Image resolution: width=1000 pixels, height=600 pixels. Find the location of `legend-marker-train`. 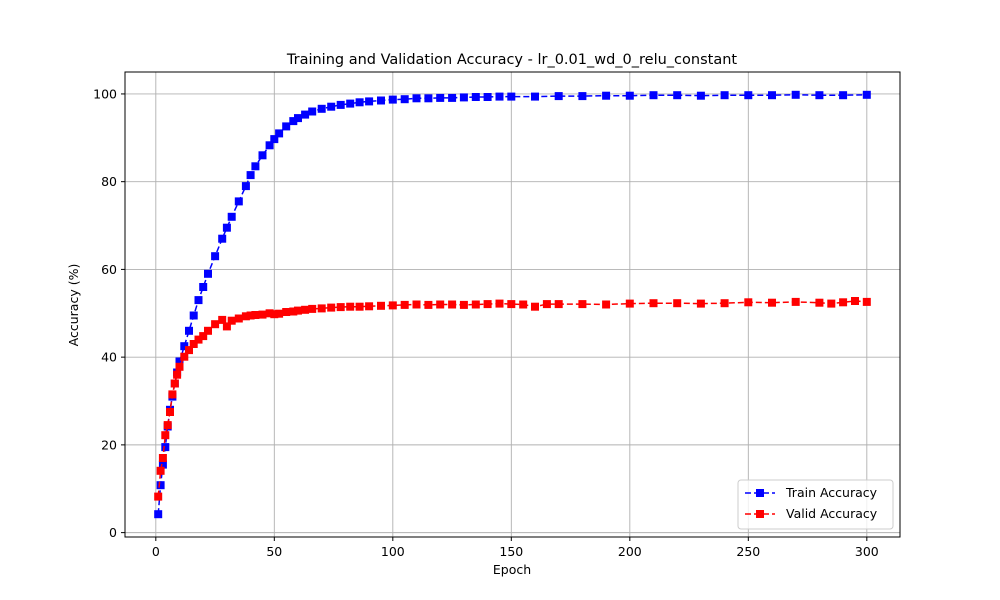

legend-marker-train is located at coordinates (760, 493).